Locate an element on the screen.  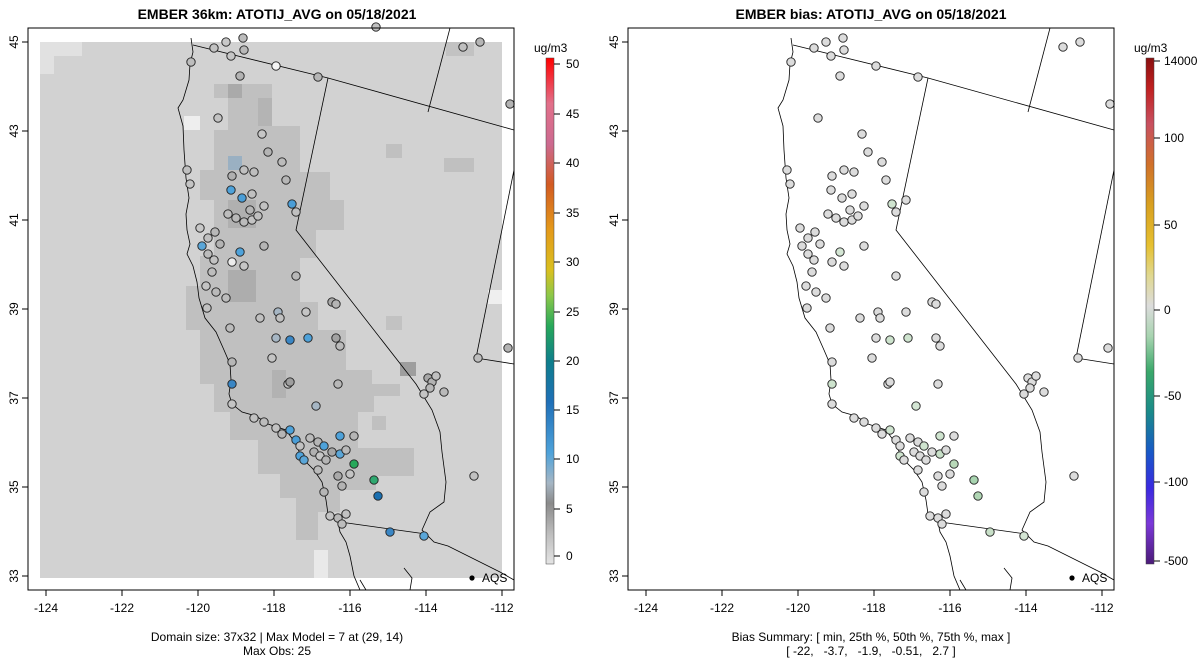
colorbar-tick: 0 is located at coordinates (569, 556).